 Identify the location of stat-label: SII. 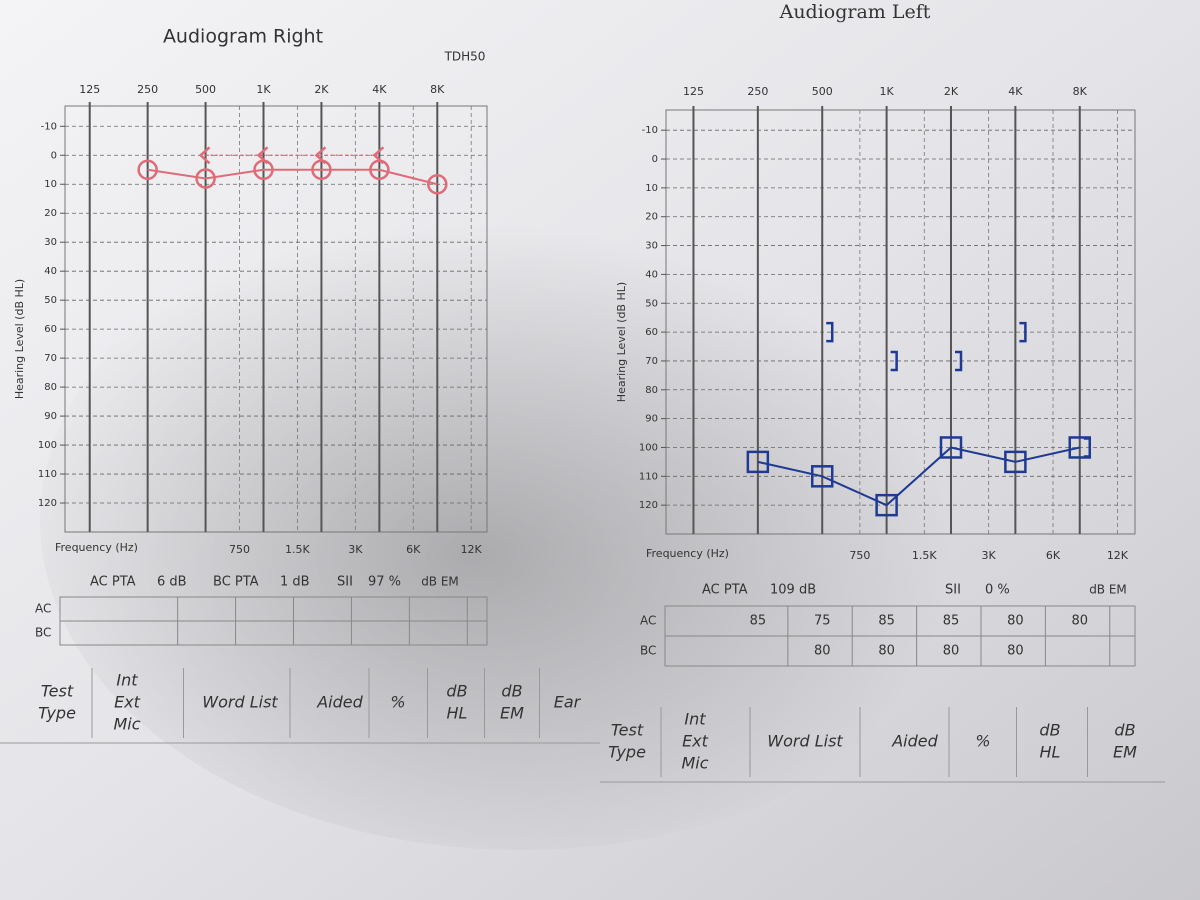
(345, 582).